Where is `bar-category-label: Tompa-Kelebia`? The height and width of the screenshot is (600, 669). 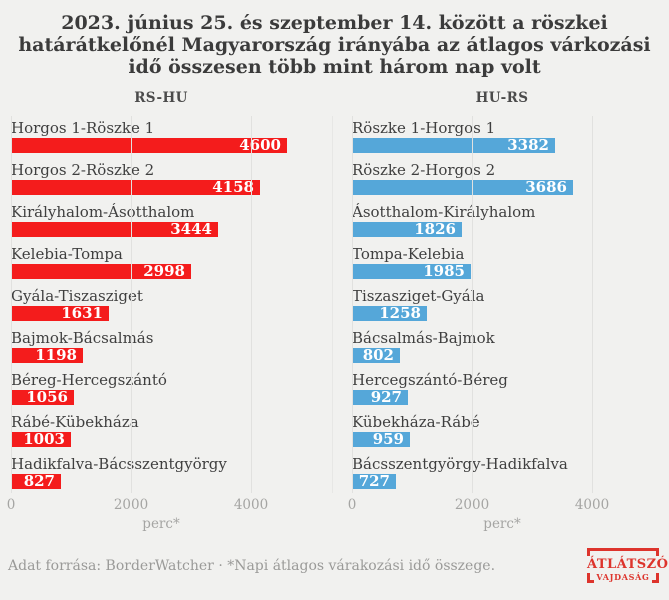
bar-category-label: Tompa-Kelebia is located at coordinates (408, 254).